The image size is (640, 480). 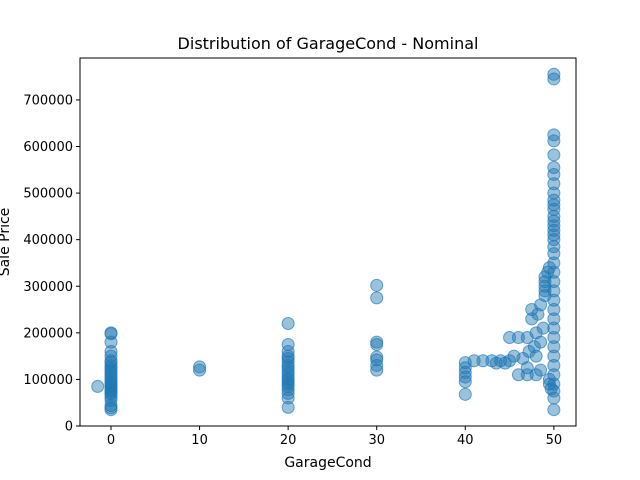 I want to click on chart-title: Distribution of GarageCond - Nominal, so click(x=328, y=43).